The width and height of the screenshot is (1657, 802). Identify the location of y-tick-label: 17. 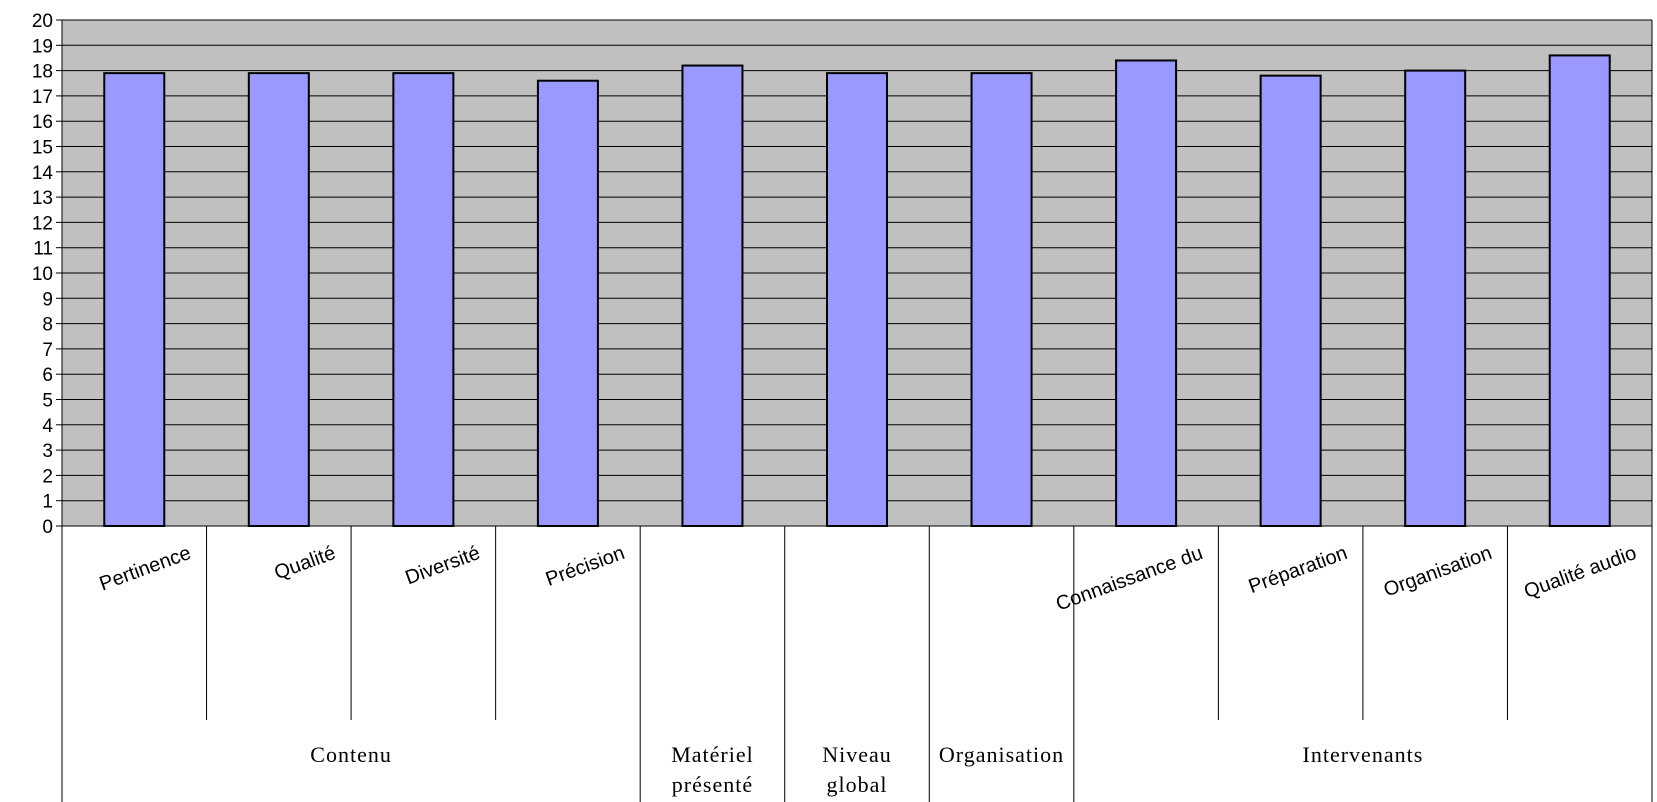
(42, 97).